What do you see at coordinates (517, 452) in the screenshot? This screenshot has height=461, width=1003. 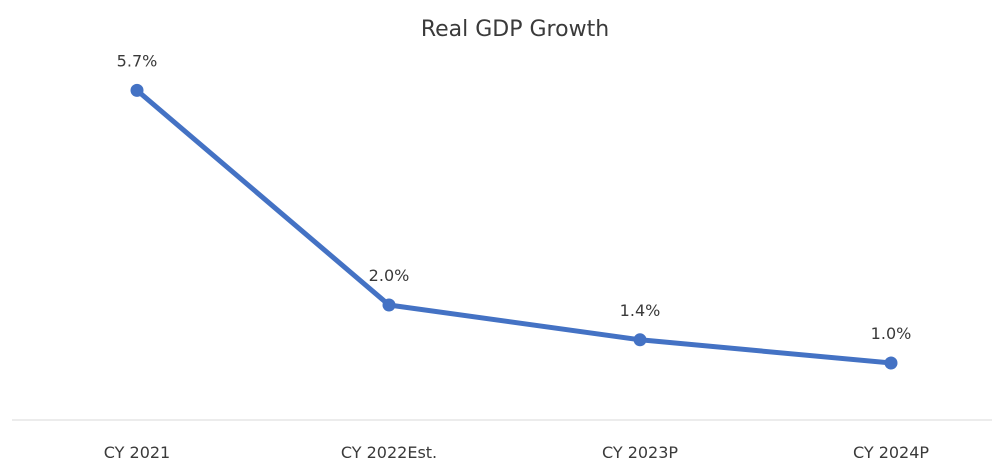 I see `x-tick-layer: CY 2021 CY 2022Est. CY 2023P CY 2024P` at bounding box center [517, 452].